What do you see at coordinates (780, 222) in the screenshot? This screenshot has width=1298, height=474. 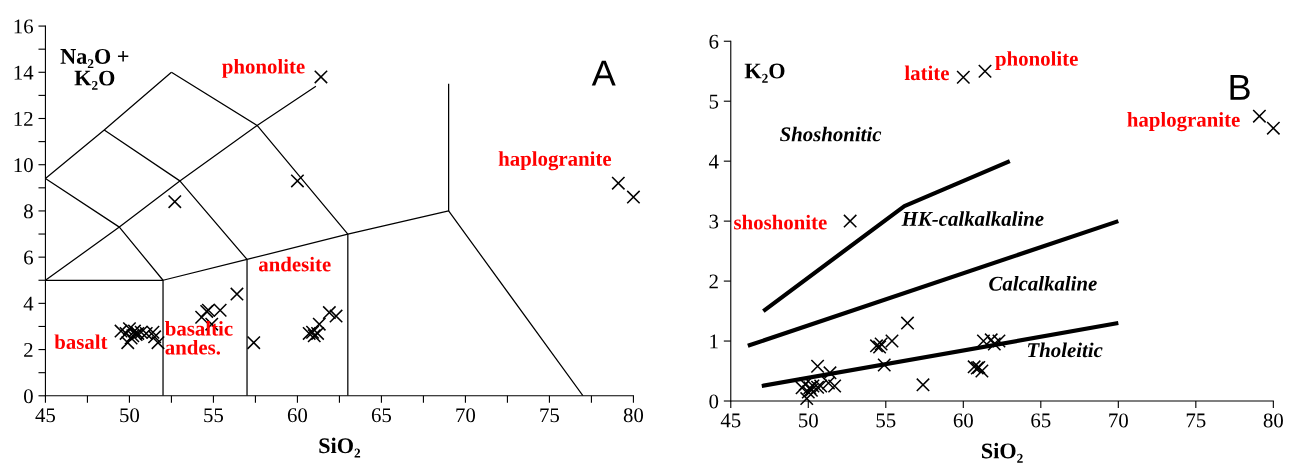 I see `annotation: shoshonite` at bounding box center [780, 222].